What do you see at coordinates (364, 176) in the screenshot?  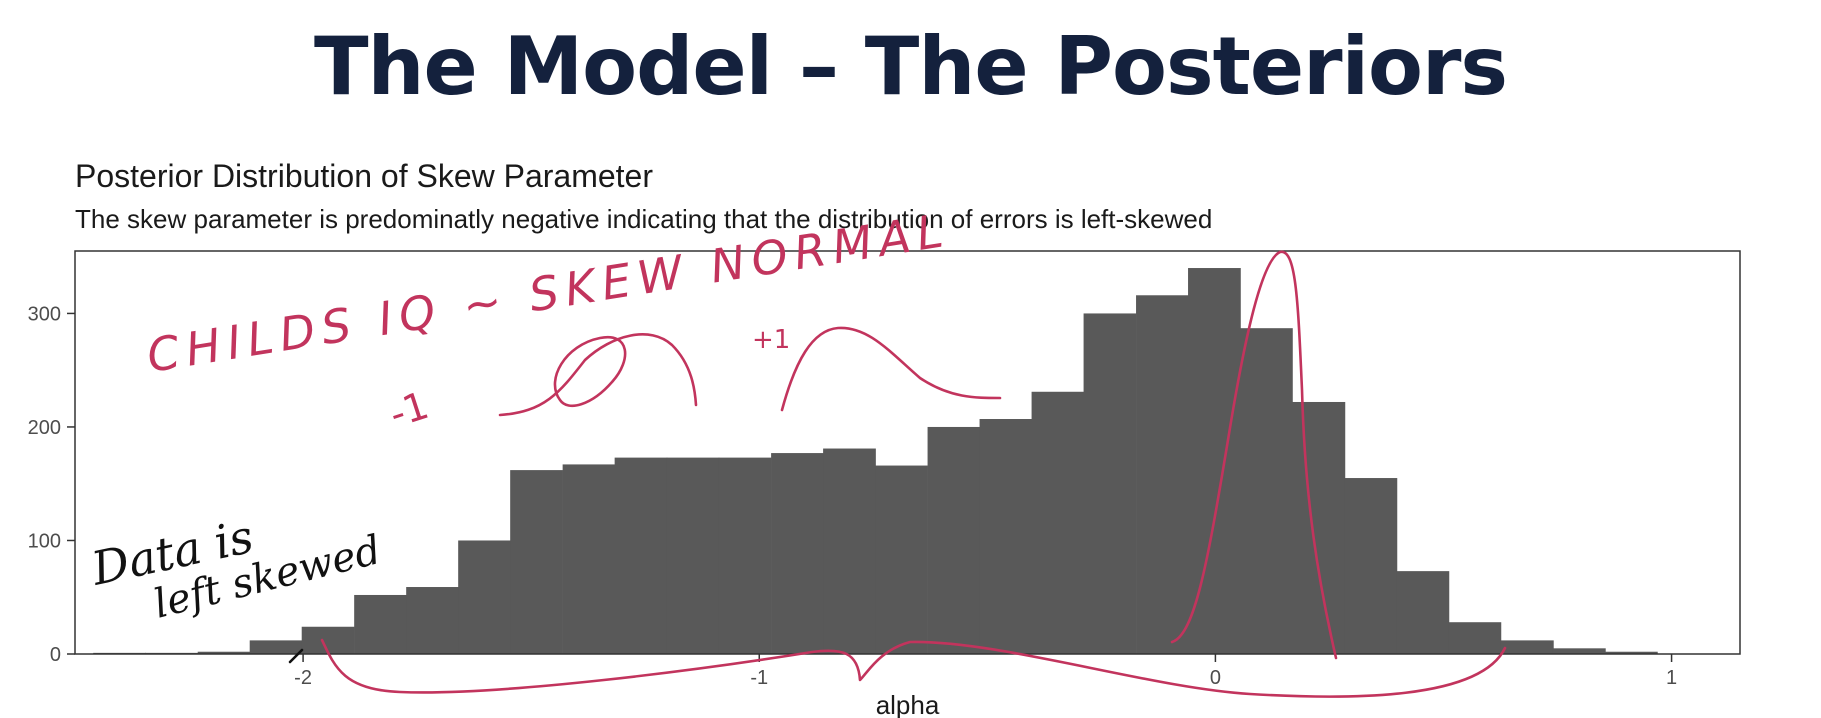 I see `chart-title: Posterior Distribution of Skew Parameter` at bounding box center [364, 176].